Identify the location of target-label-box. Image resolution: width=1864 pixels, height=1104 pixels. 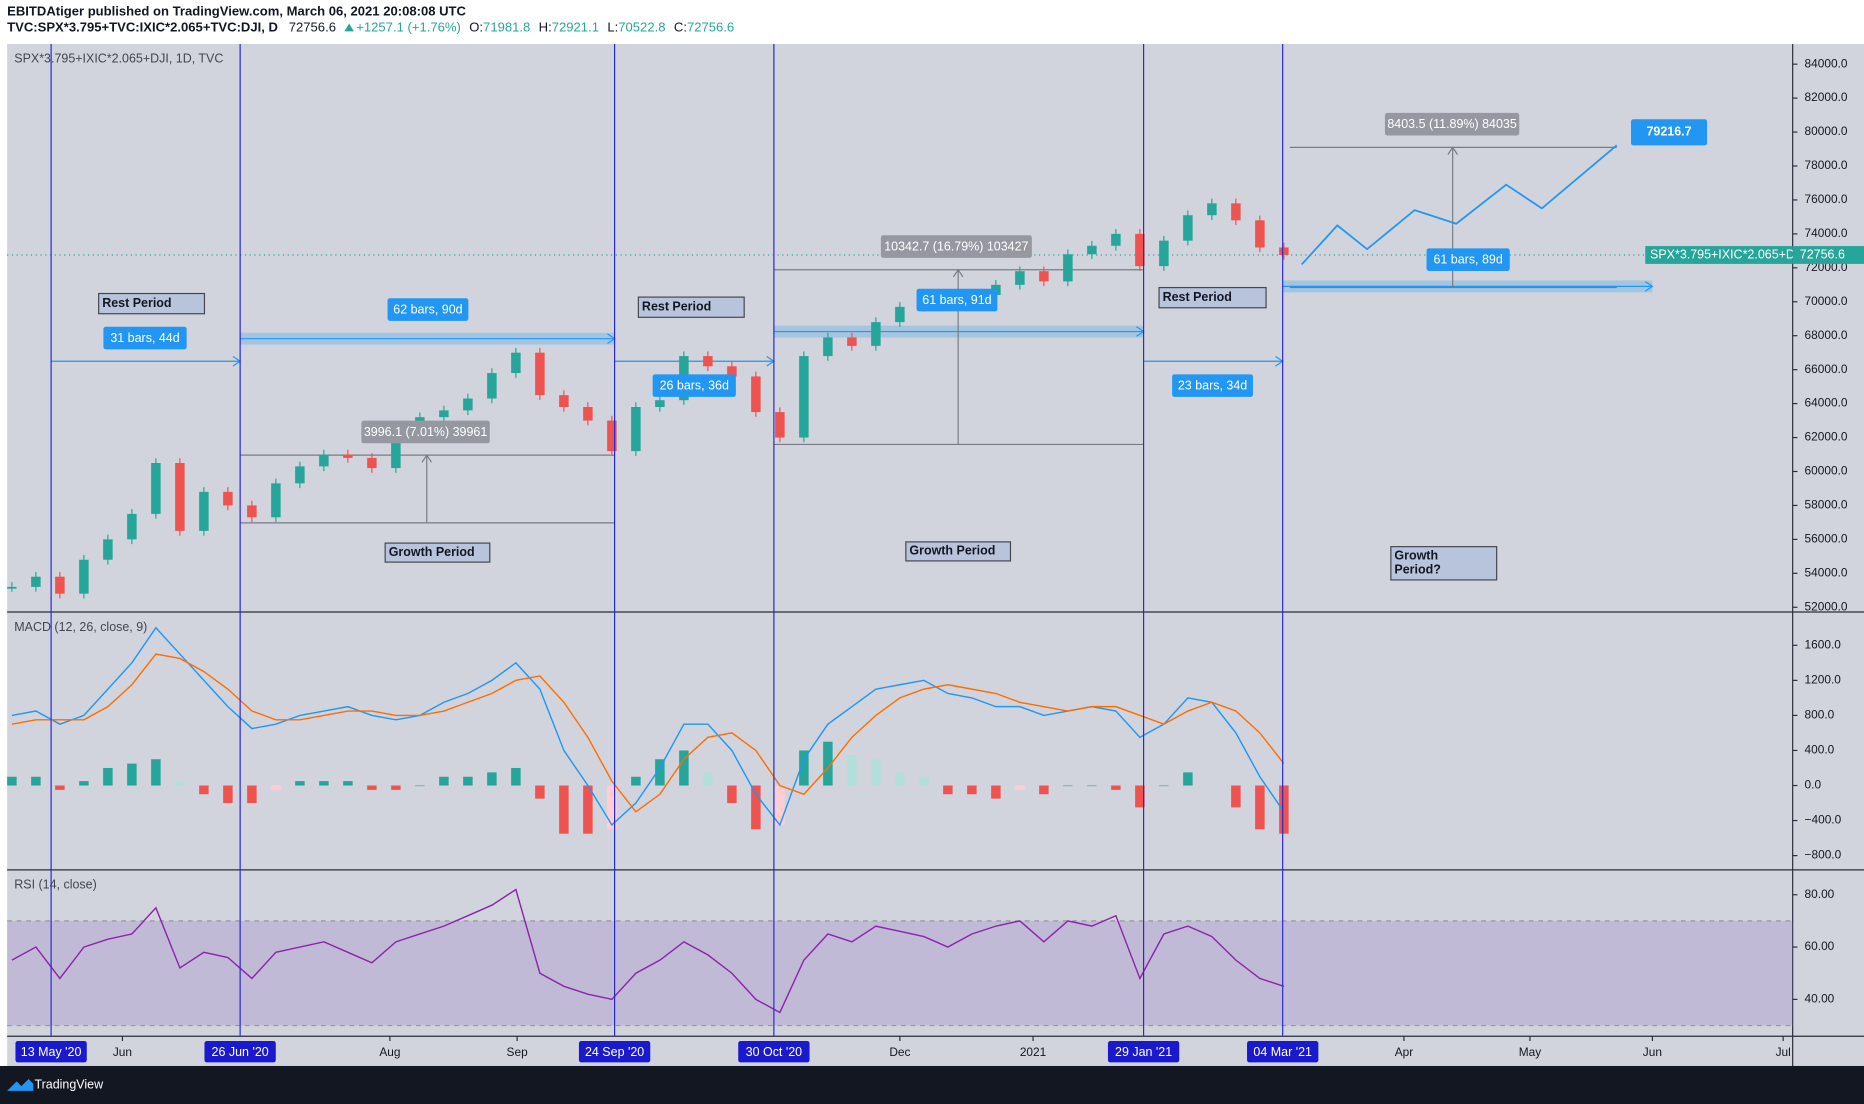
(1669, 132).